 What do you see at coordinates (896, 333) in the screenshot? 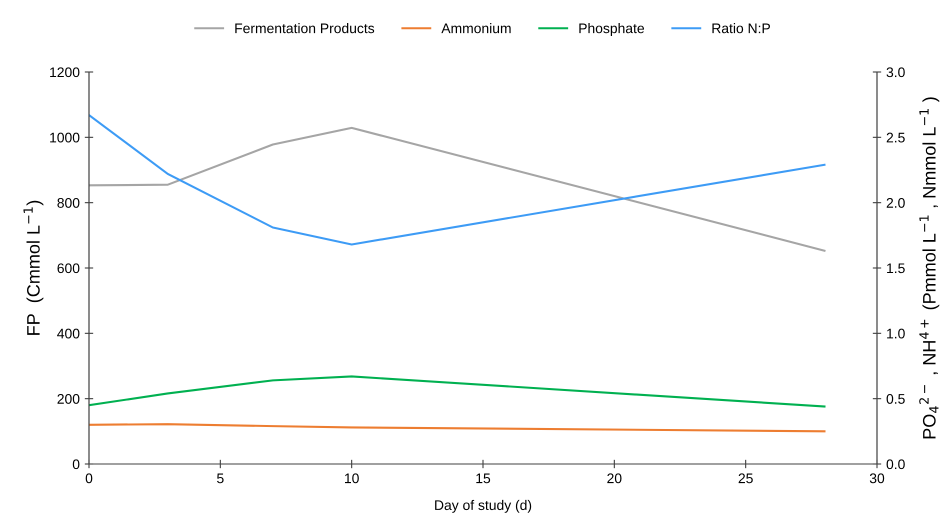
I see `y2-tick-label: 1.0` at bounding box center [896, 333].